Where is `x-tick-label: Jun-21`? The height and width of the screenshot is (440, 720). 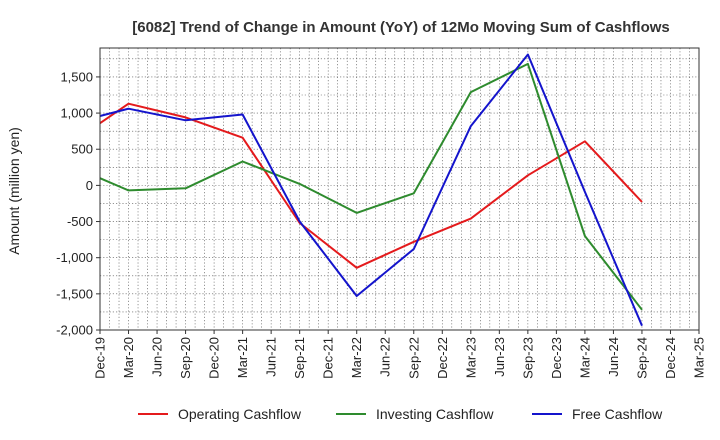 x-tick-label: Jun-21 is located at coordinates (271, 357).